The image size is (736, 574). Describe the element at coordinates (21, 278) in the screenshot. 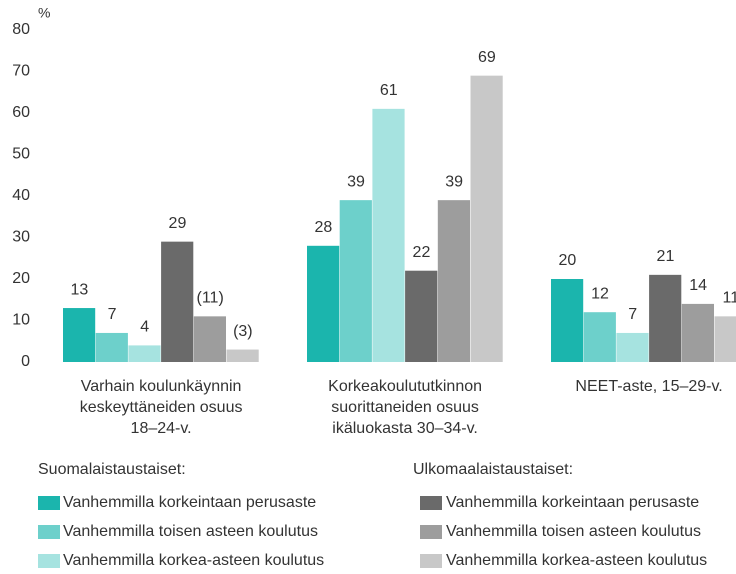

I see `y-tick-label: 20` at that location.